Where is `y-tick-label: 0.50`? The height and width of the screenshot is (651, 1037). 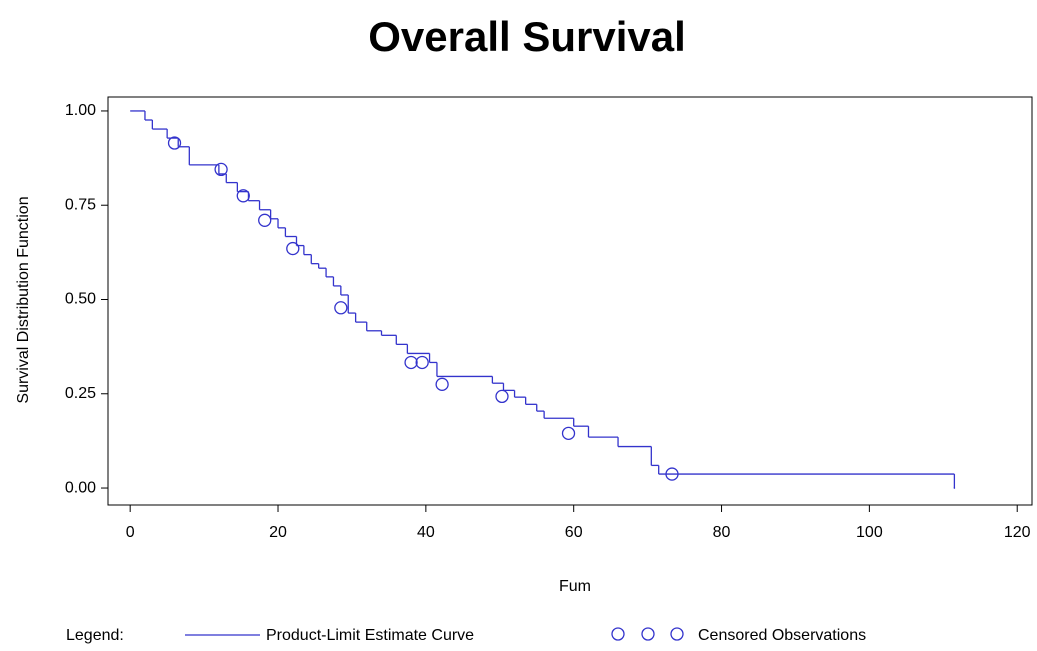
y-tick-label: 0.50 is located at coordinates (80, 299).